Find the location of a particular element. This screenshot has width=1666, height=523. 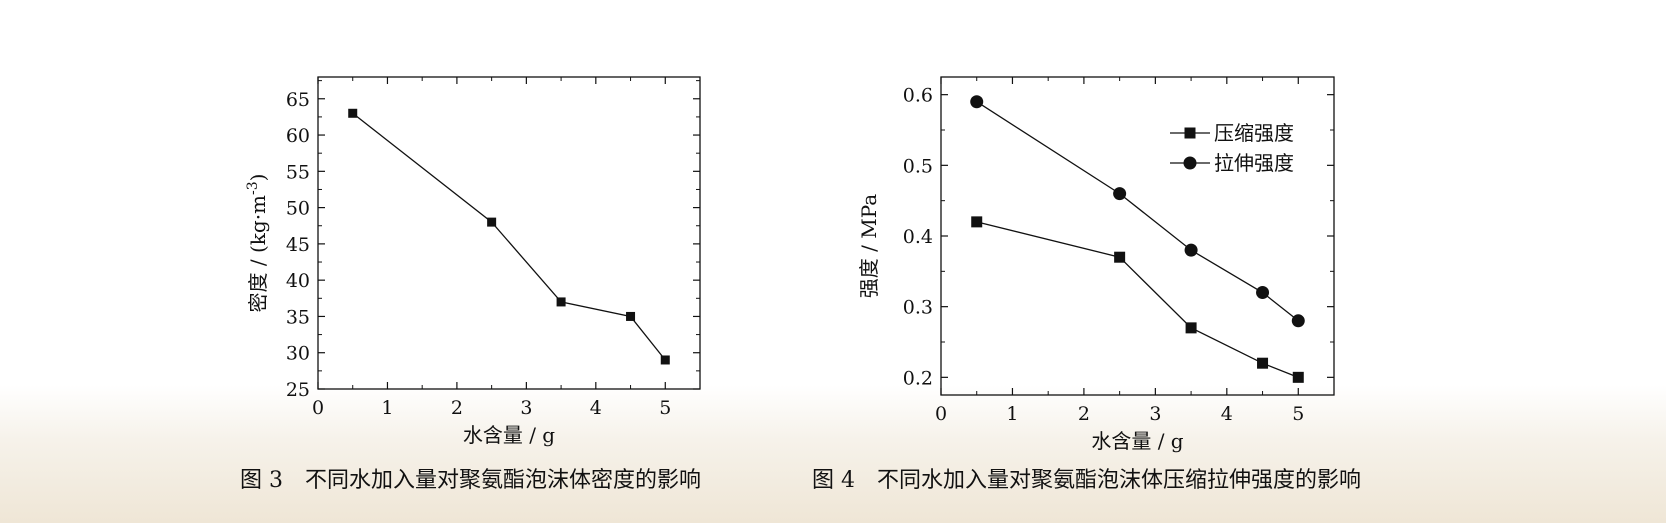

figure-4-caption: 图 4 不同水加入量对聚氨酯泡沫体压缩拉伸强度的影响 is located at coordinates (1086, 478).